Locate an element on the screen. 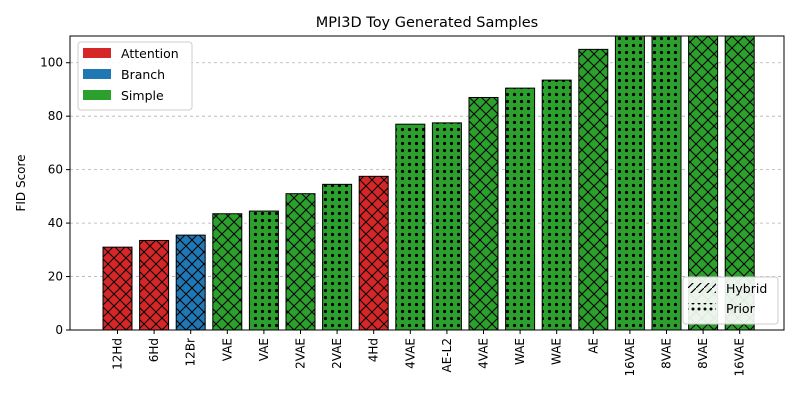  legend-label: Simple is located at coordinates (142, 95).